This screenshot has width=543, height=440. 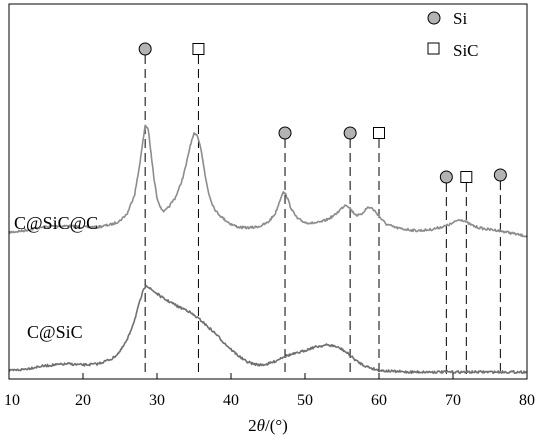 What do you see at coordinates (12, 400) in the screenshot?
I see `x-tick-label: 10` at bounding box center [12, 400].